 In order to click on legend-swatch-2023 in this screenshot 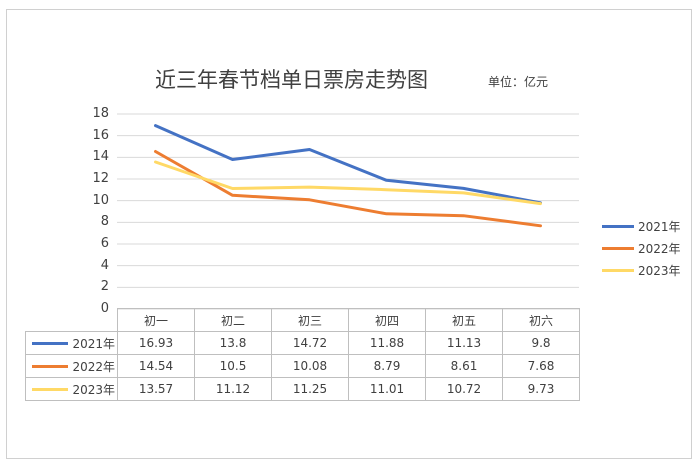, I will do `click(618, 270)`.